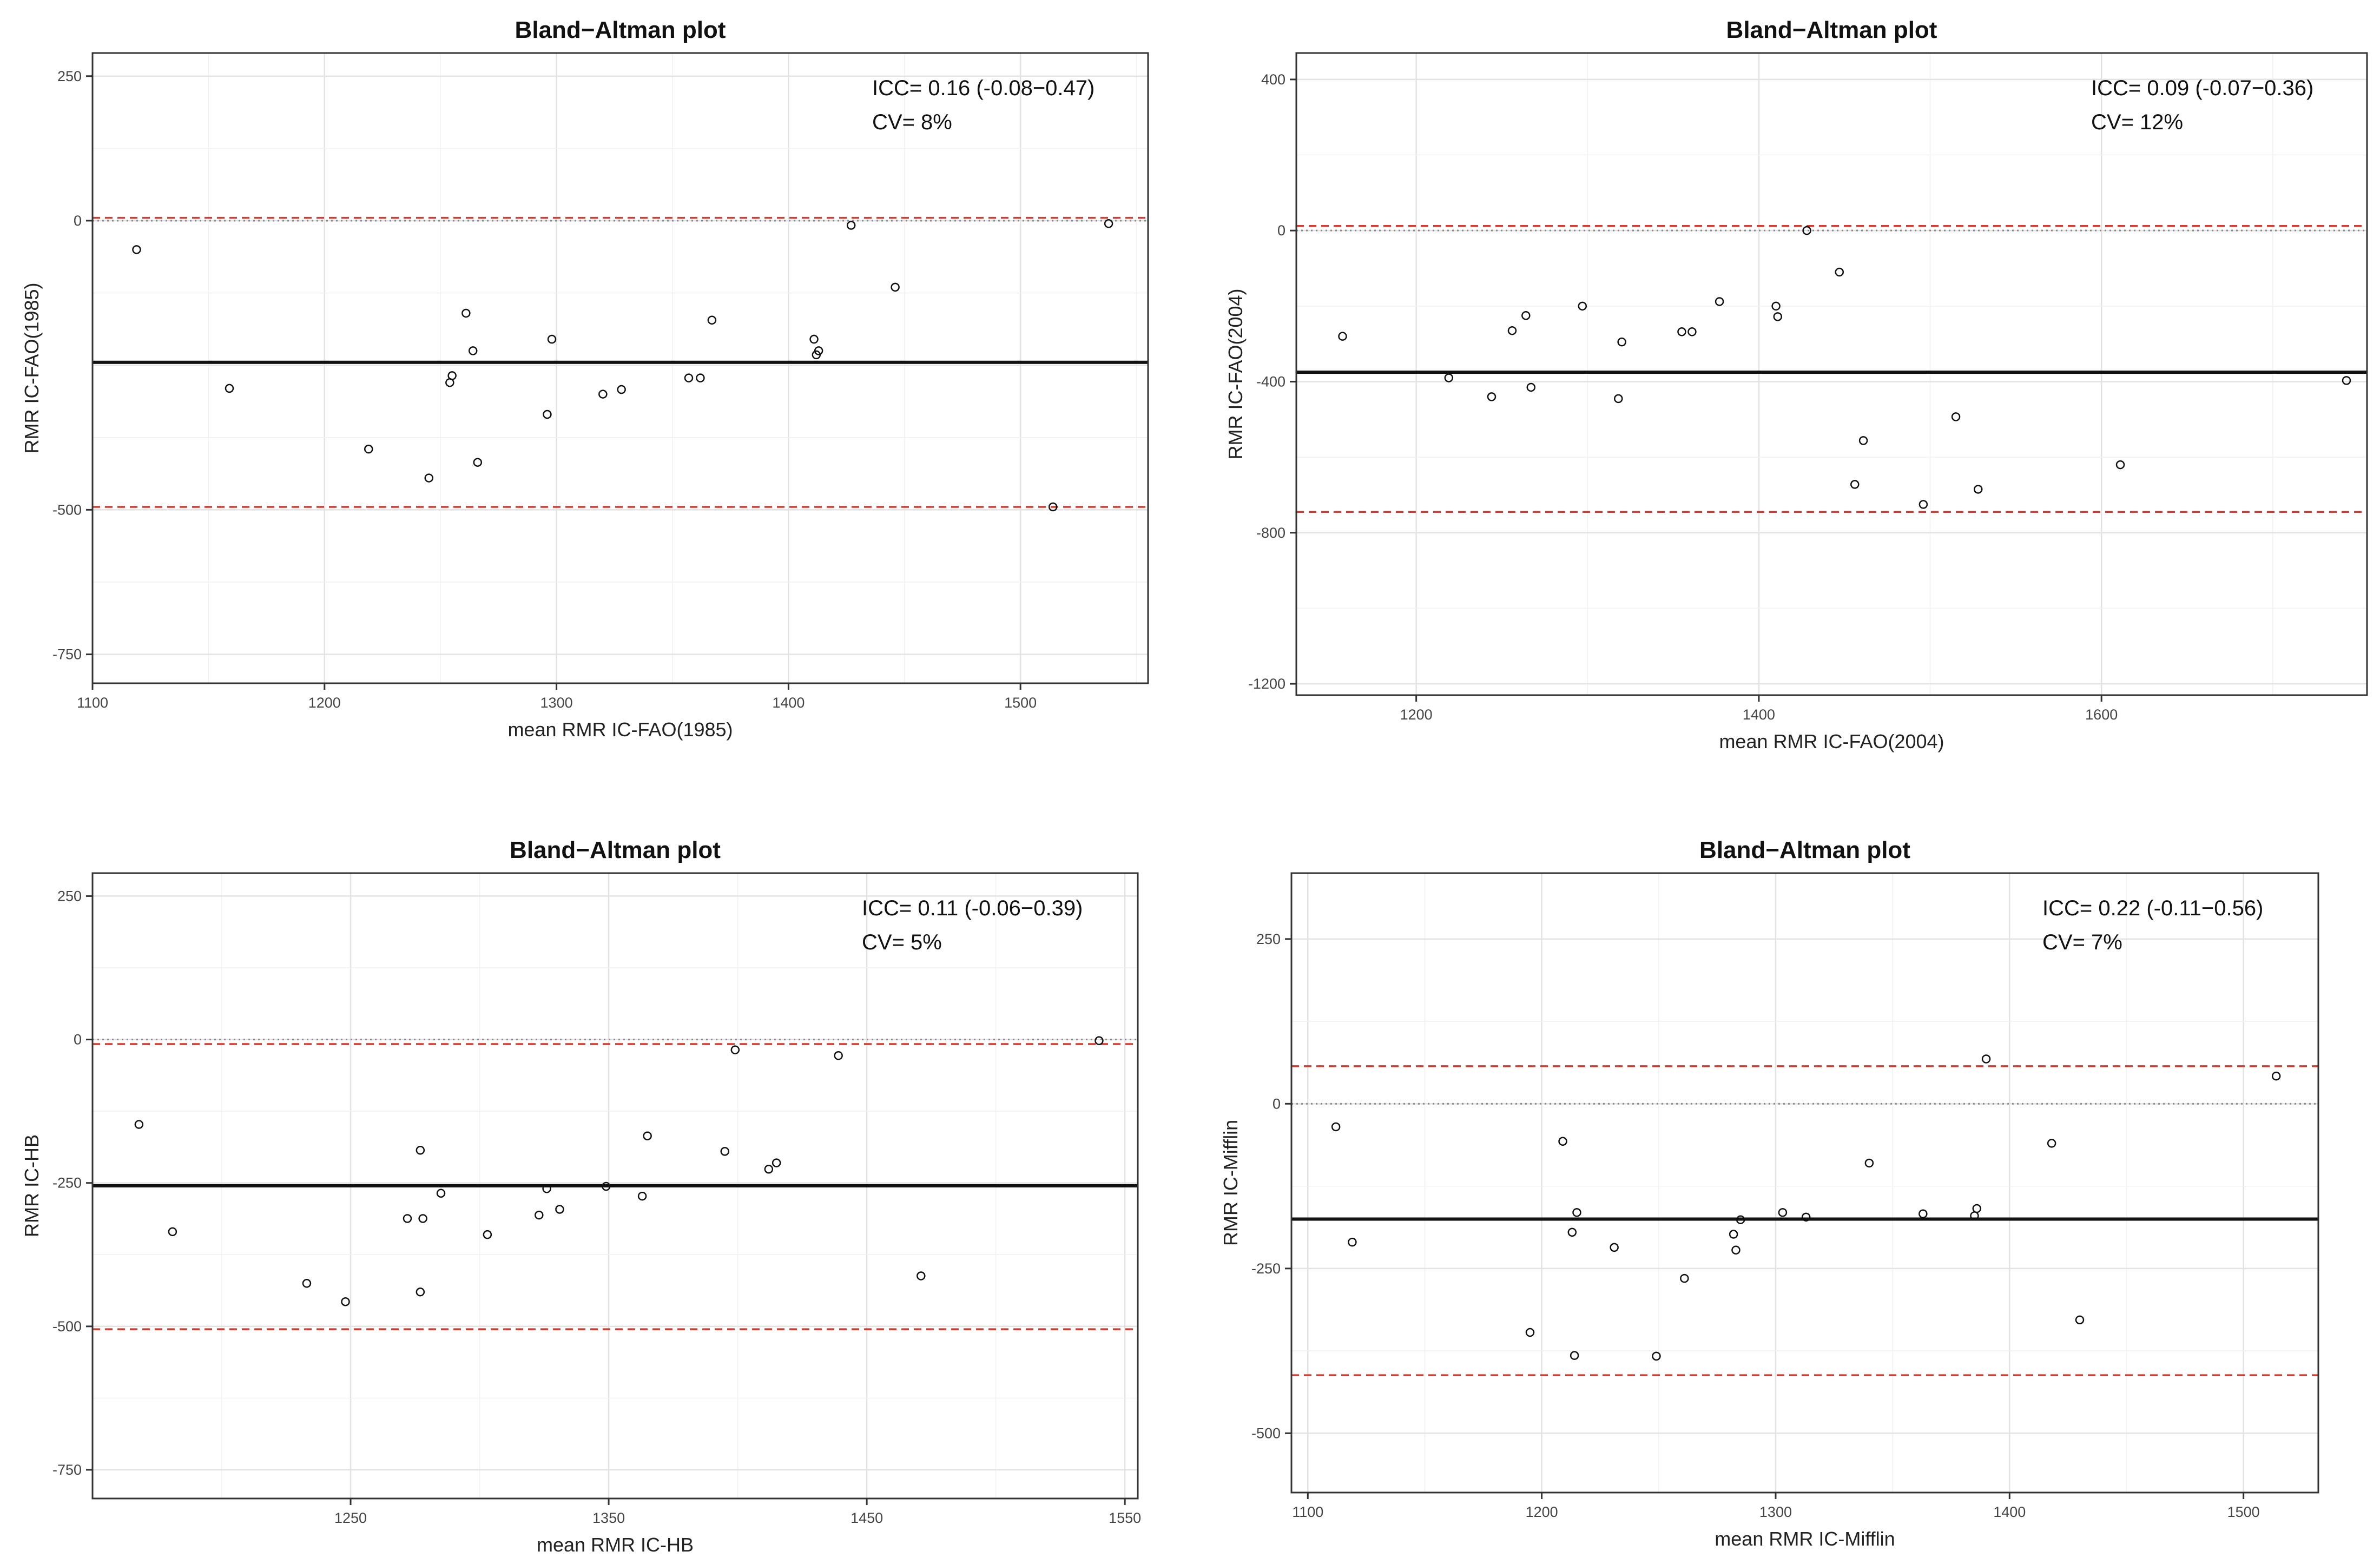 The image size is (2380, 1558). What do you see at coordinates (616, 1545) in the screenshot?
I see `x-axis-label: mean RMR IC-HB` at bounding box center [616, 1545].